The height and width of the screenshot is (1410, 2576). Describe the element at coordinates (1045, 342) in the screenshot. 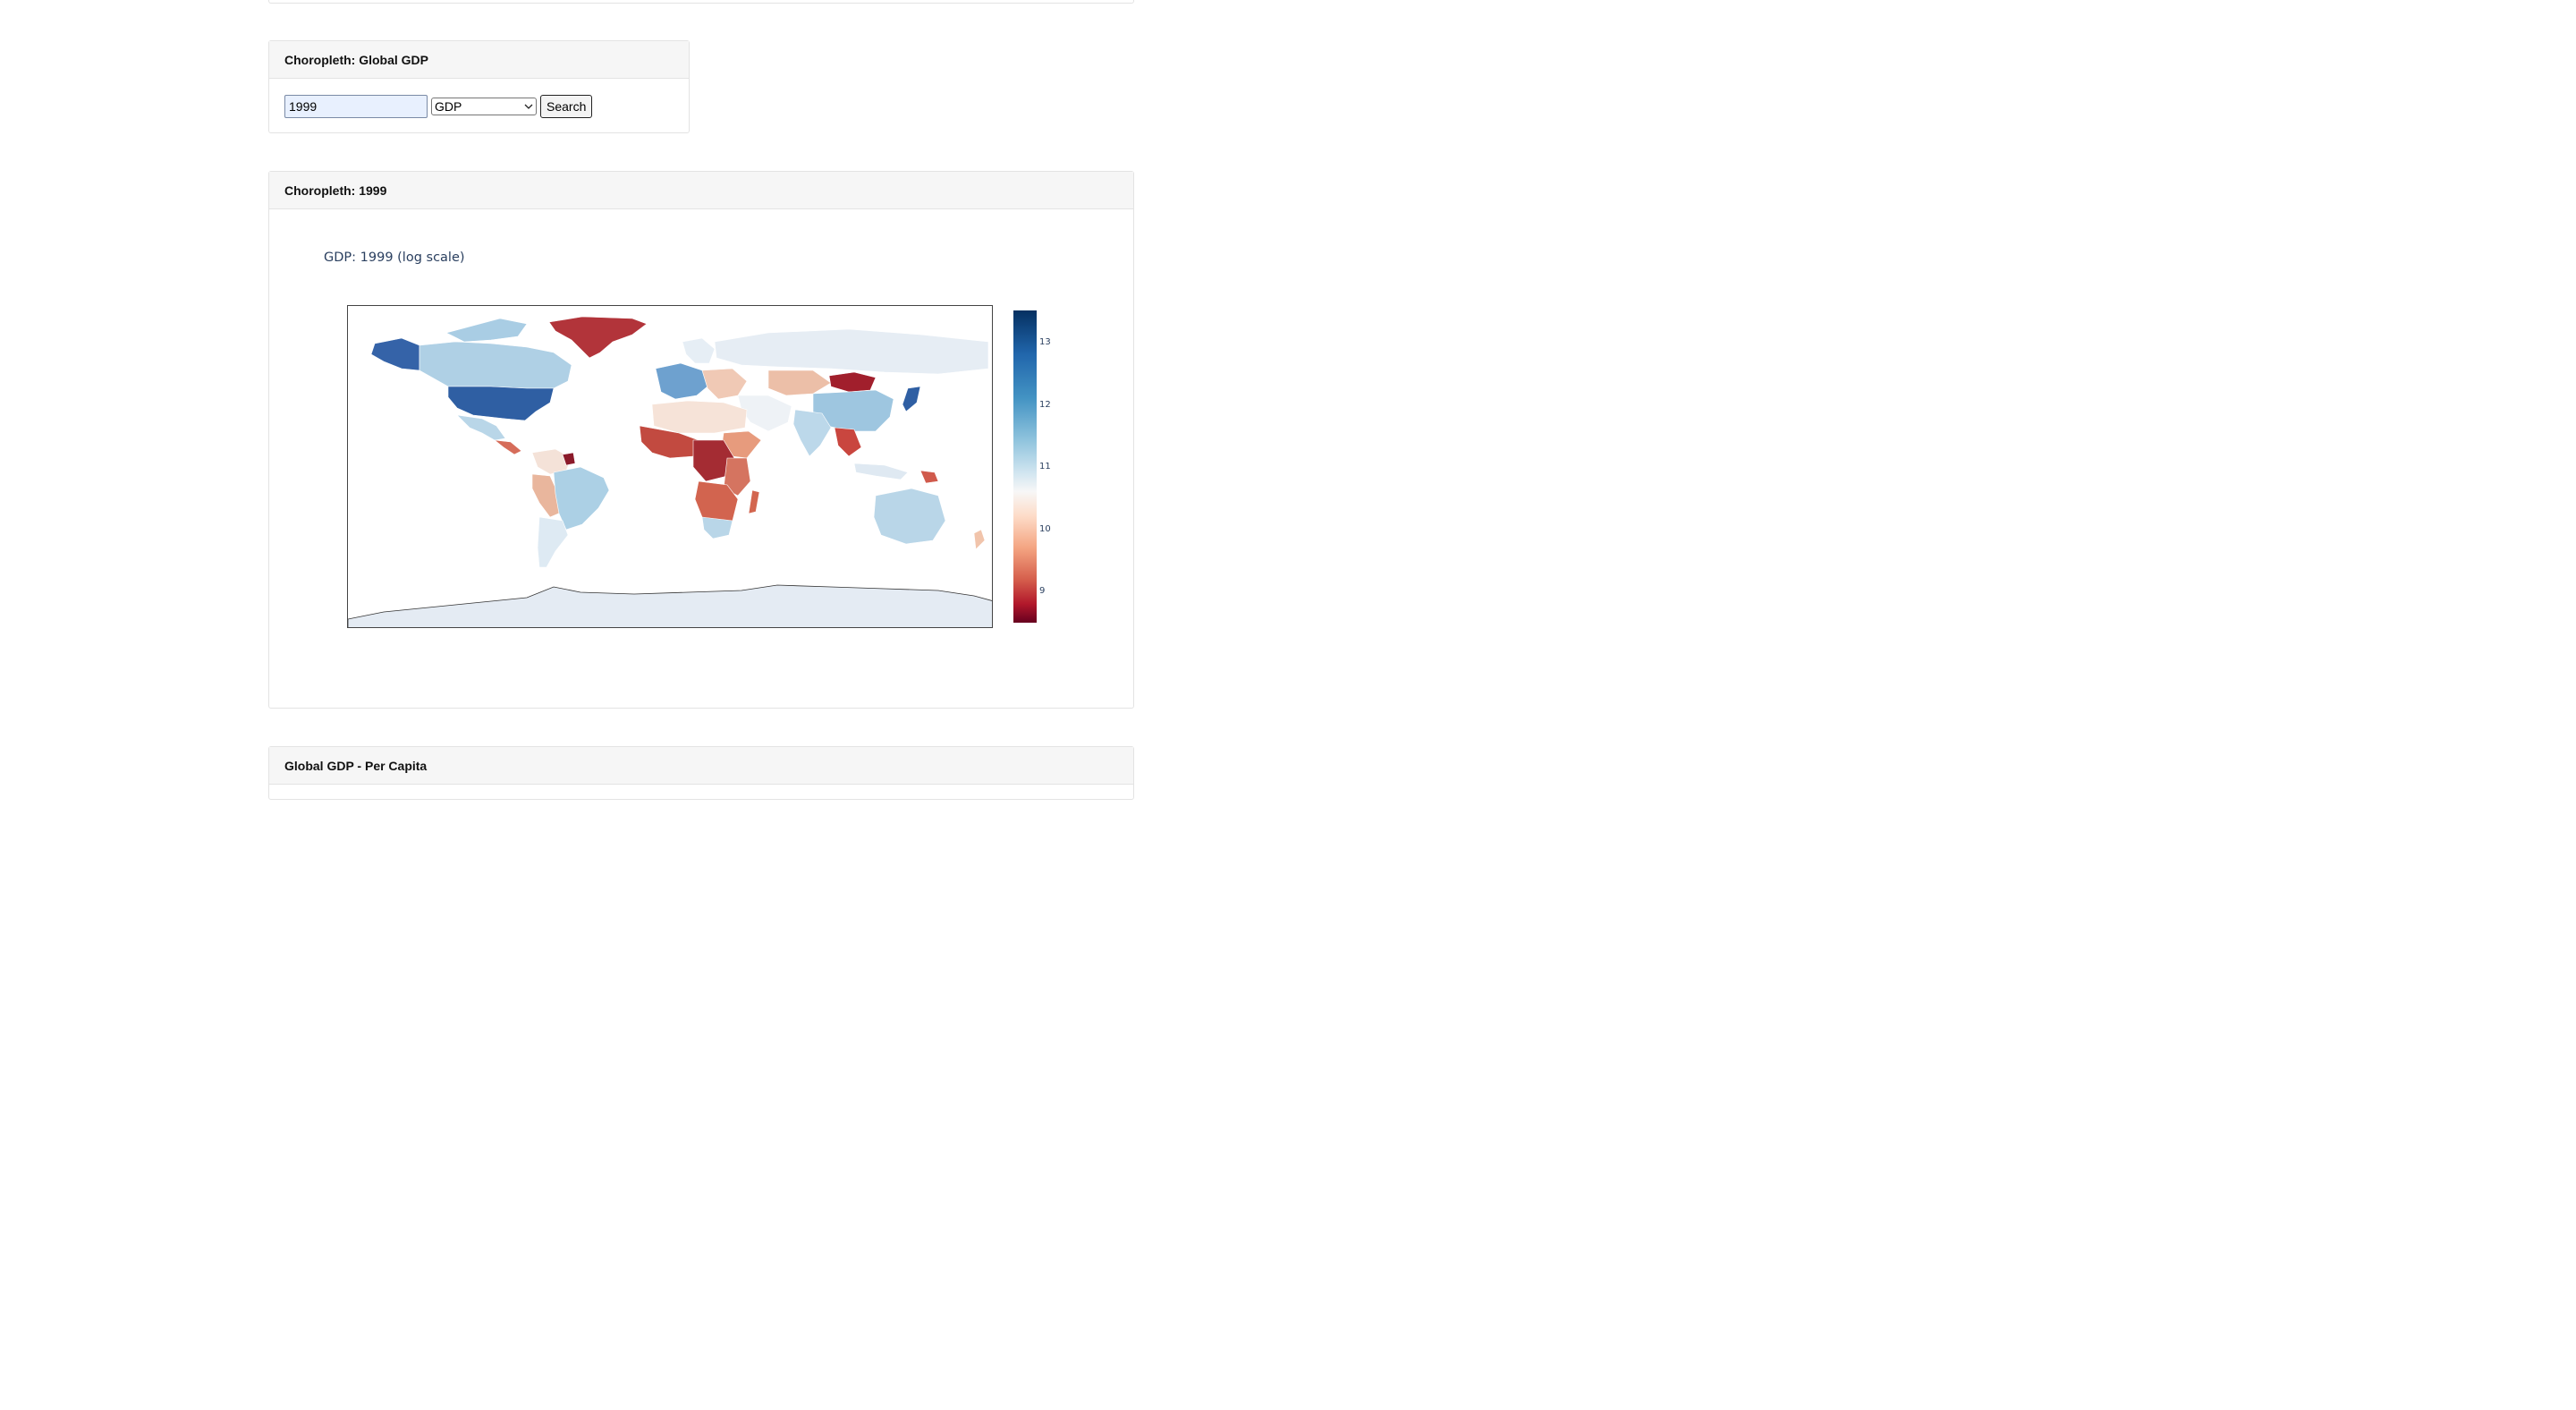

I see `colorbar-tick-label: 13` at that location.